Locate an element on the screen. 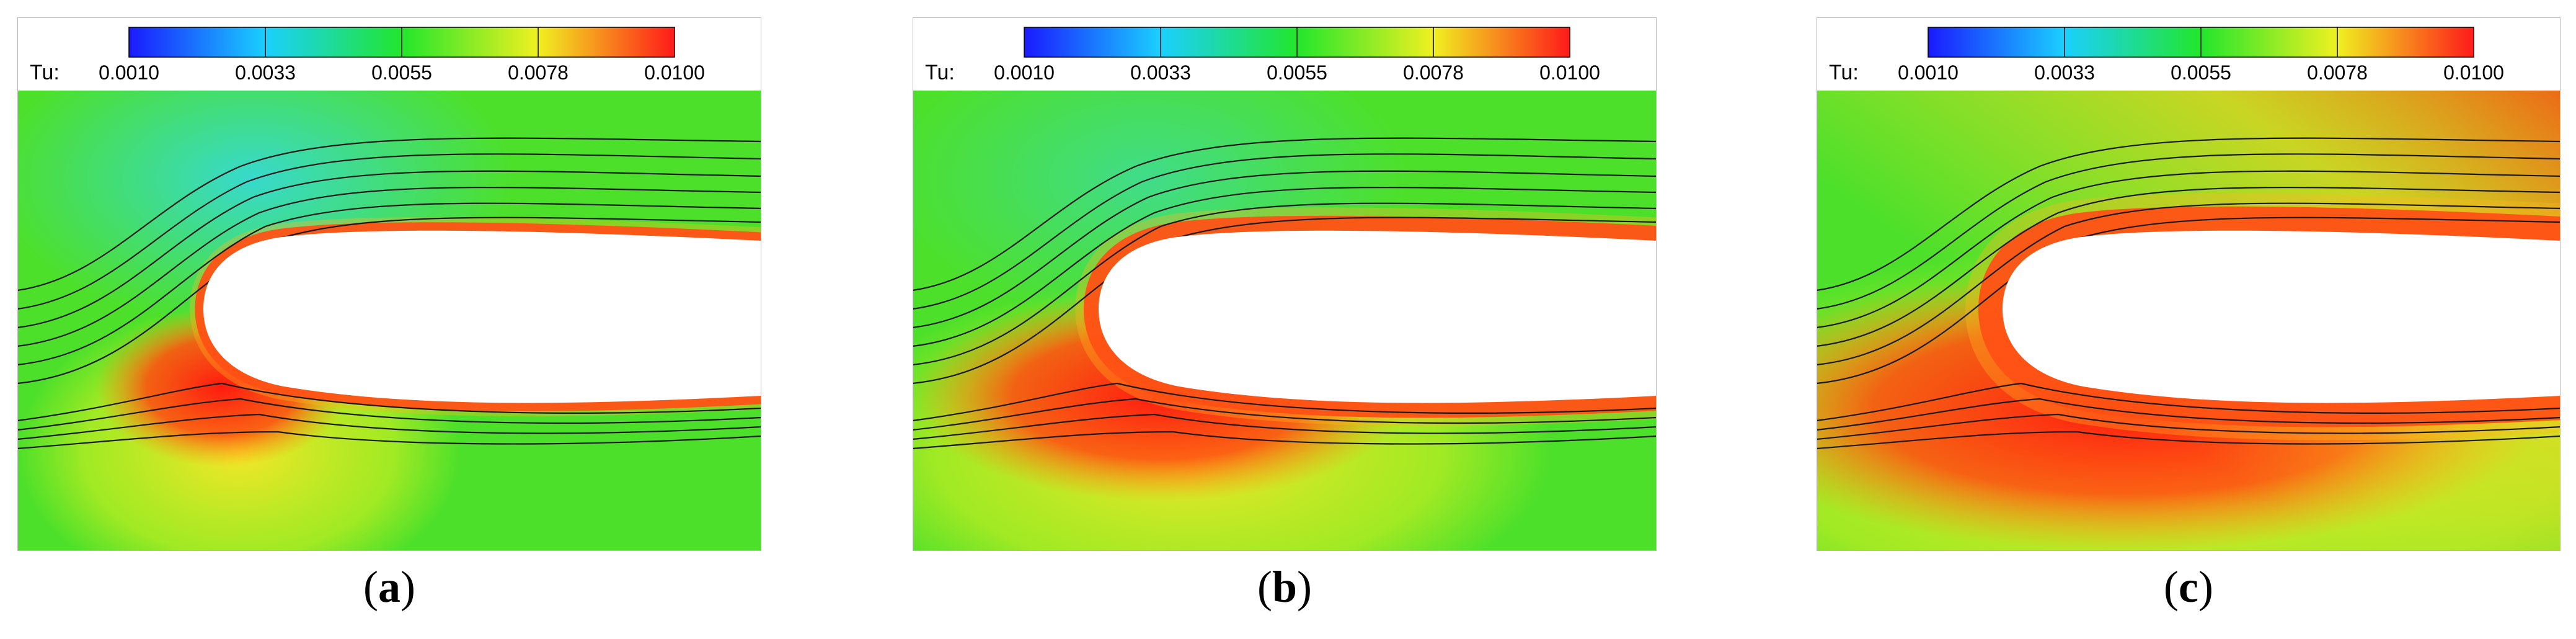  caption-c: (c) is located at coordinates (2188, 587).